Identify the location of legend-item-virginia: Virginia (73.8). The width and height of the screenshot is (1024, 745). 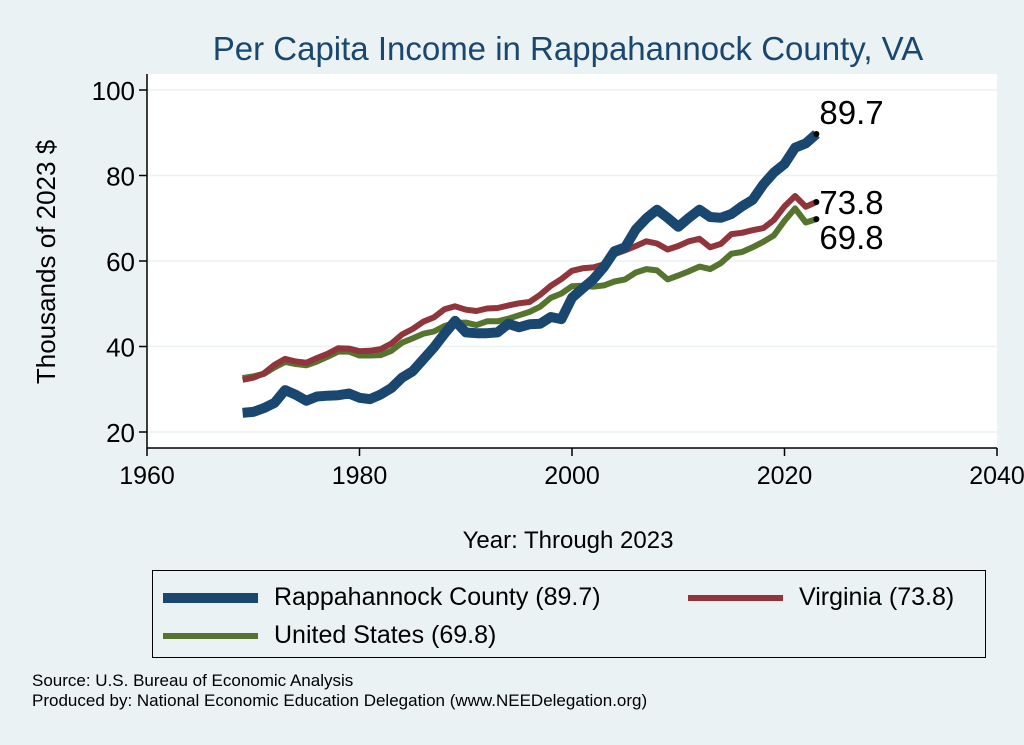
(821, 597).